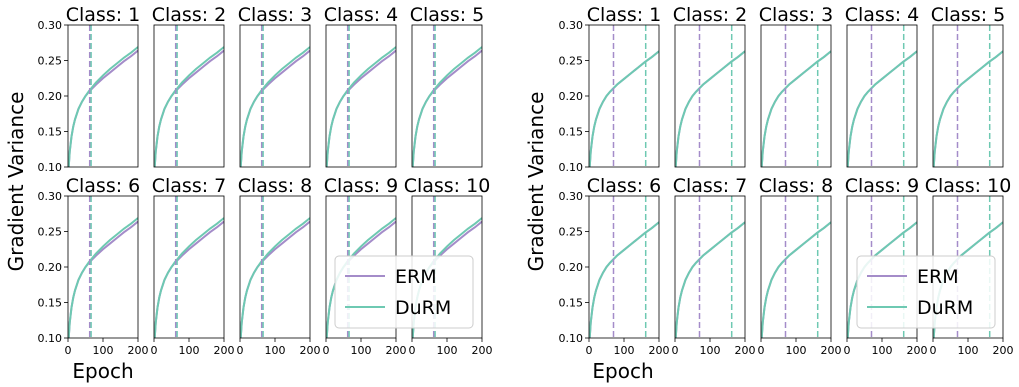 The image size is (1019, 387). Describe the element at coordinates (917, 350) in the screenshot. I see `p1-class9-xtick-label-2: 200` at that location.